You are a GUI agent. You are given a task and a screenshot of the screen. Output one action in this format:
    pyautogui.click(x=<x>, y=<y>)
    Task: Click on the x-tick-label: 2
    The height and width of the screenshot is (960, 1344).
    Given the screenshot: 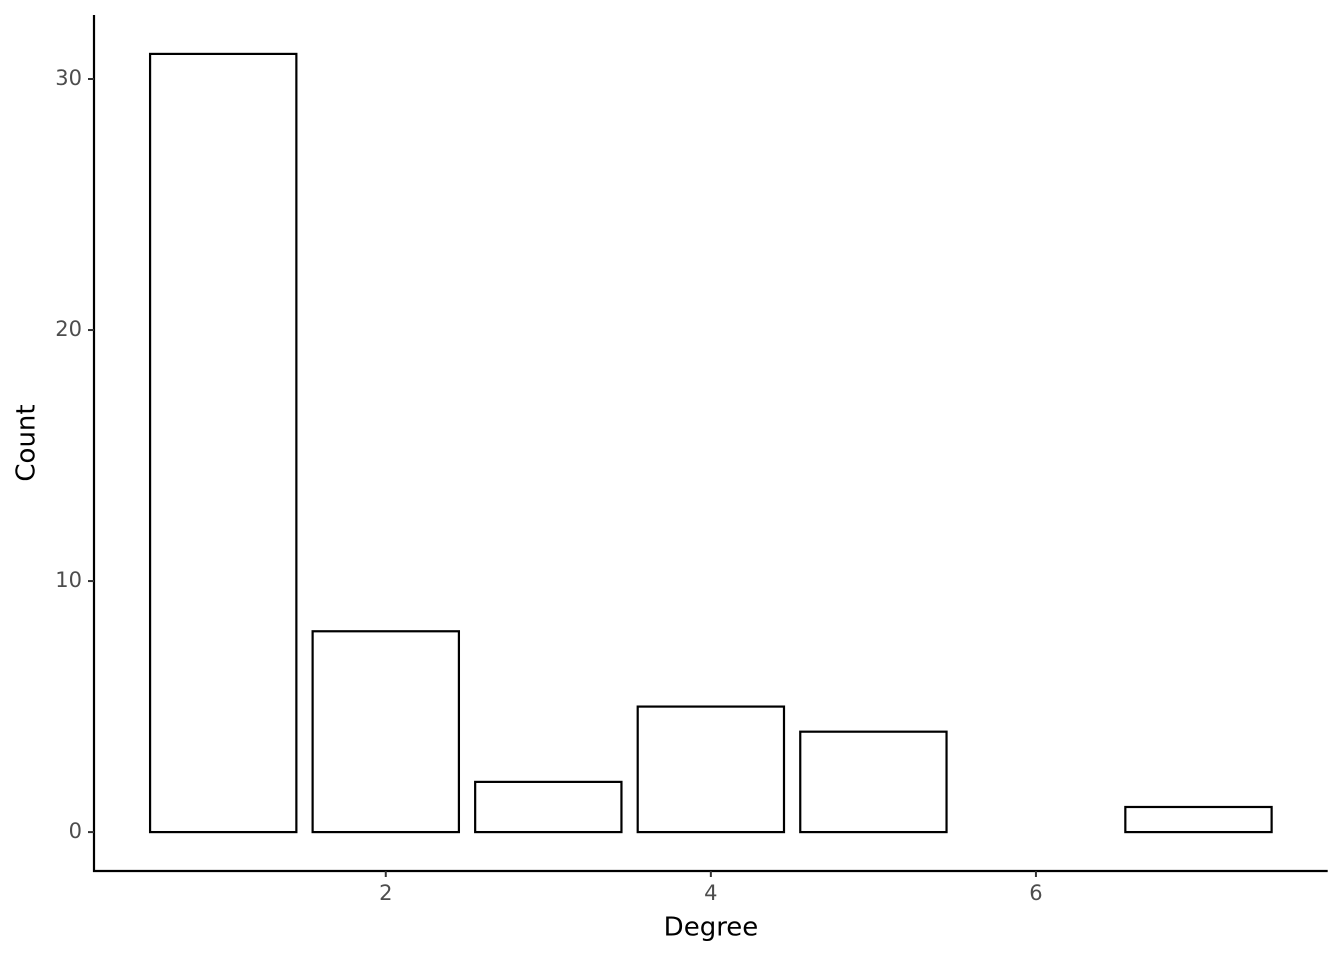 What is the action you would take?
    pyautogui.click(x=385, y=893)
    